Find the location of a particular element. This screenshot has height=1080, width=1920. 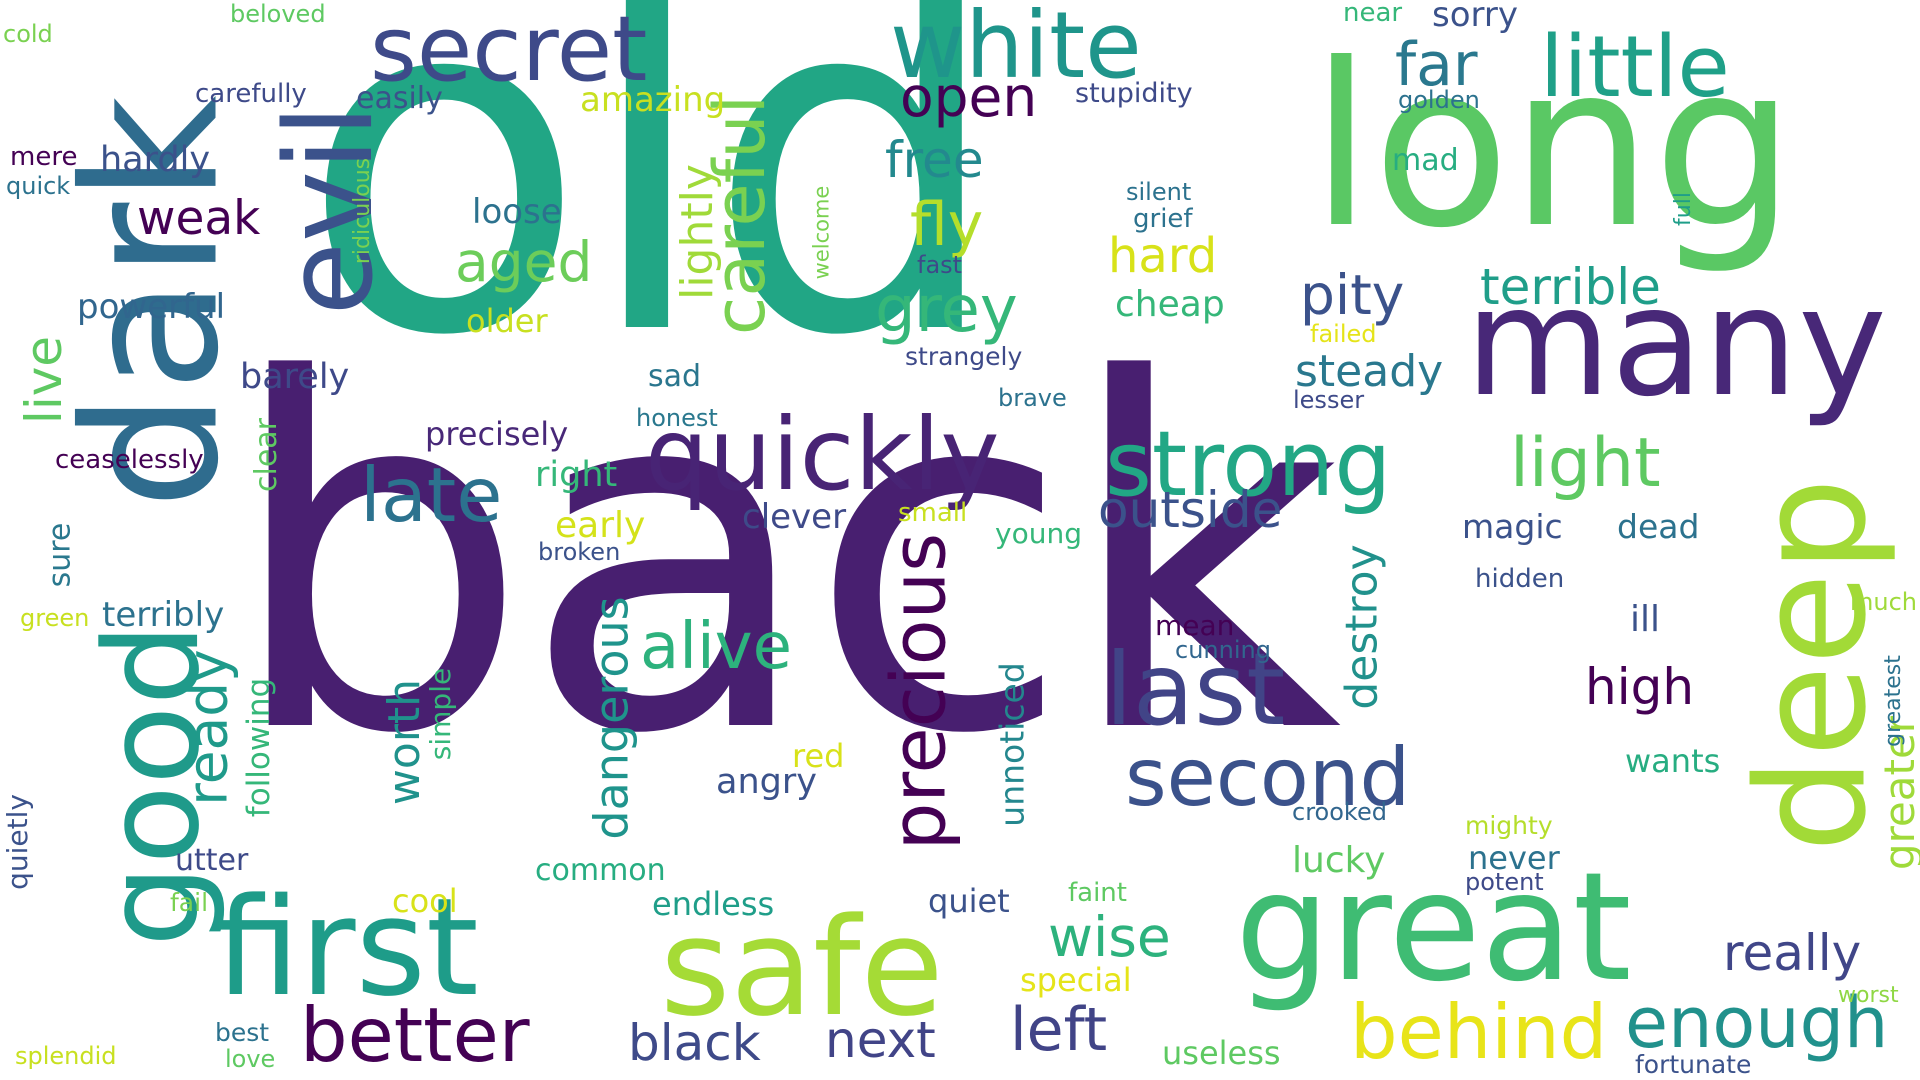

word-dangerous: dangerous is located at coordinates (611, 718).